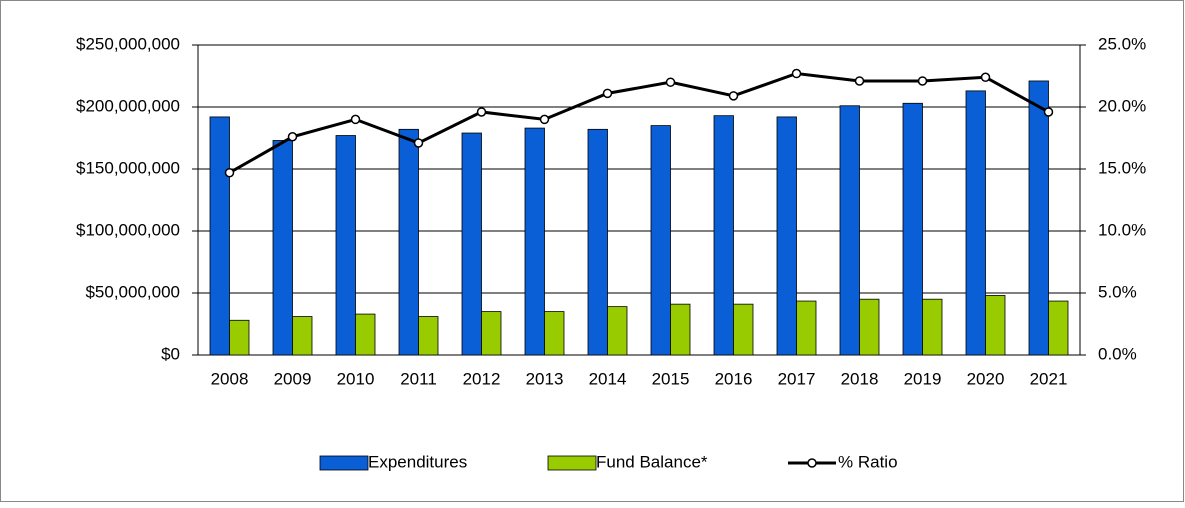 This screenshot has width=1185, height=508. What do you see at coordinates (356, 378) in the screenshot?
I see `x-tick-label: 2010` at bounding box center [356, 378].